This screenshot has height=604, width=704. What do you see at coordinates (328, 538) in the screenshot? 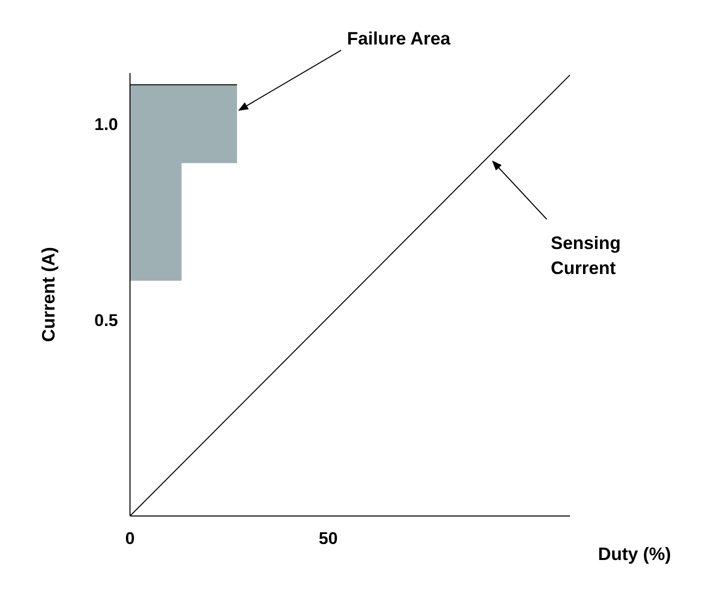
I see `x-tick-label: 50` at bounding box center [328, 538].